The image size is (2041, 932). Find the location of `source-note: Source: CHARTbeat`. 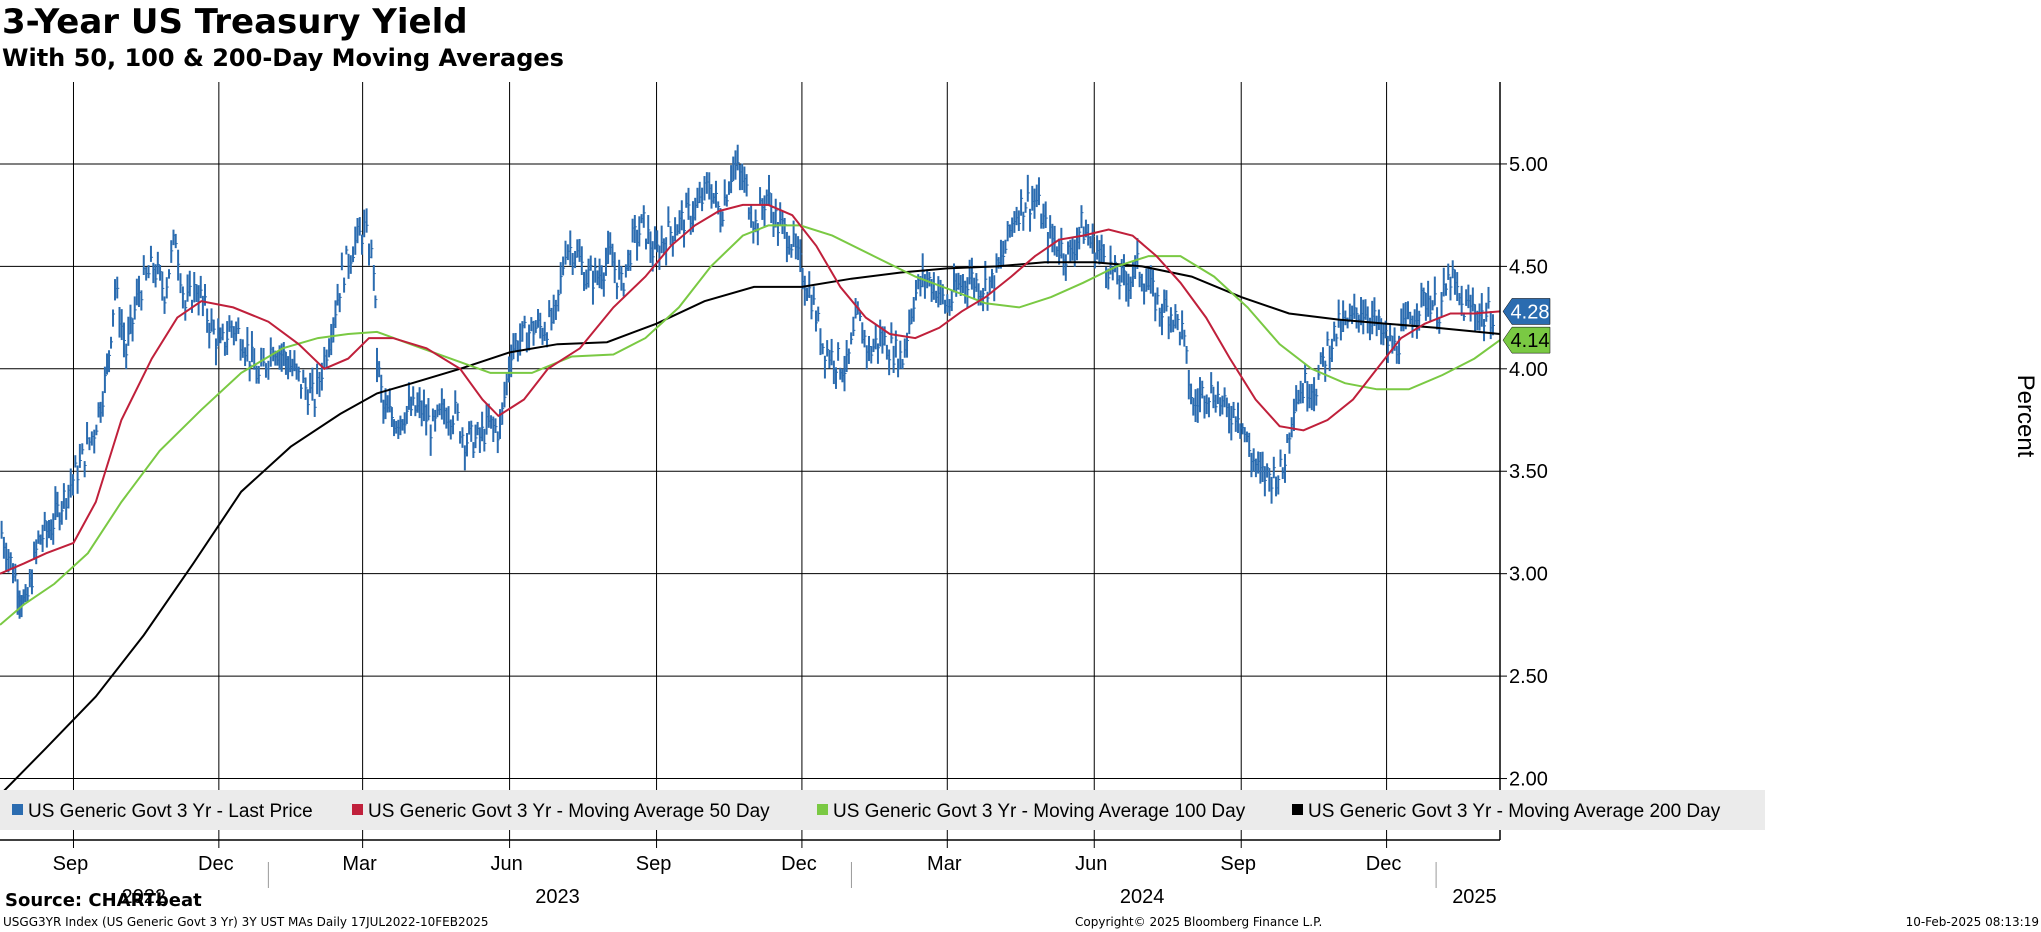

source-note: Source: CHARTbeat is located at coordinates (103, 900).